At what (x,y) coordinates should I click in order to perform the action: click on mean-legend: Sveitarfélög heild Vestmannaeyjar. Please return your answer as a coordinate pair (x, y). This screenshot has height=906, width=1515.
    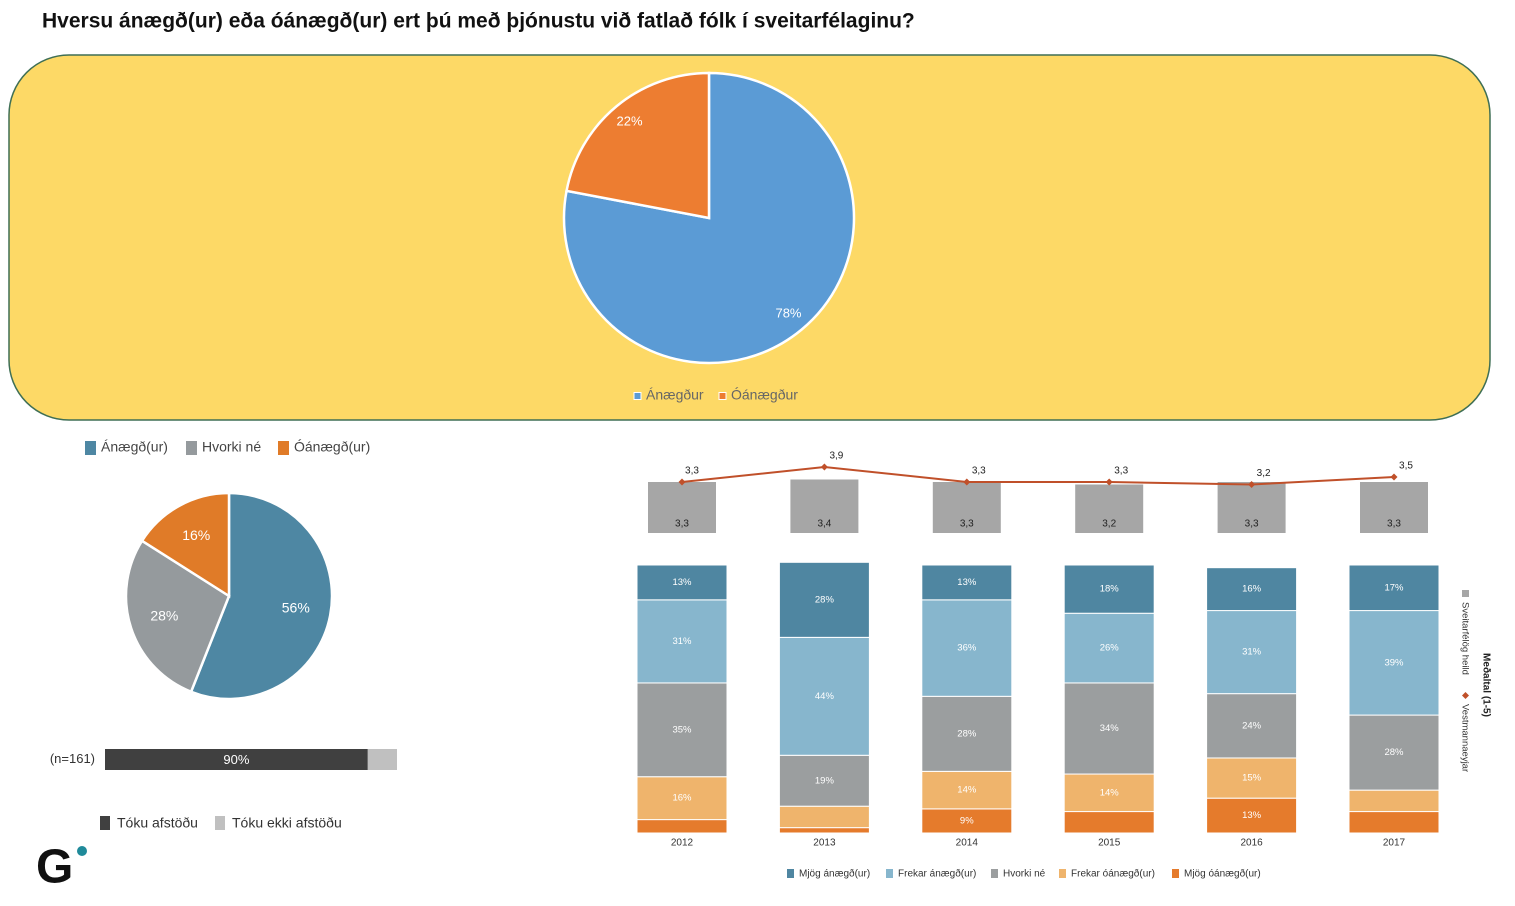
    Looking at the image, I should click on (1464, 681).